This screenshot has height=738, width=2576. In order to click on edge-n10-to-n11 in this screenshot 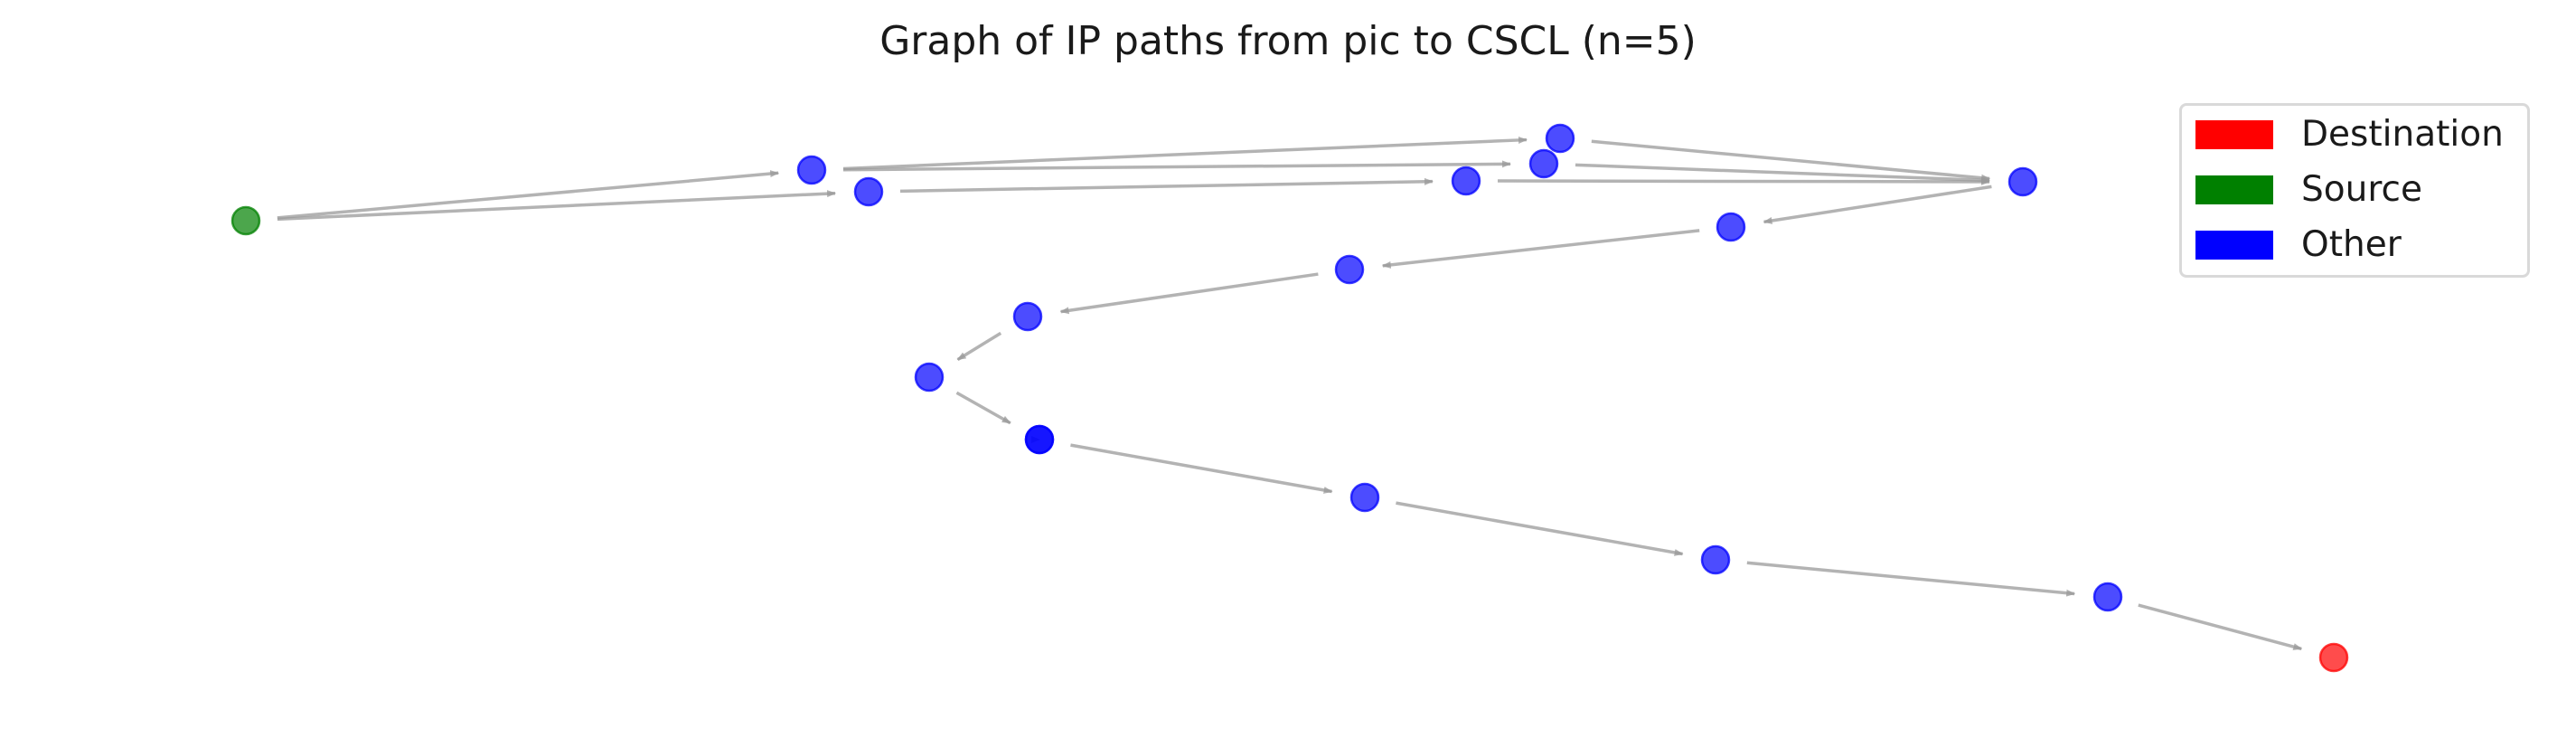, I will do `click(983, 408)`.